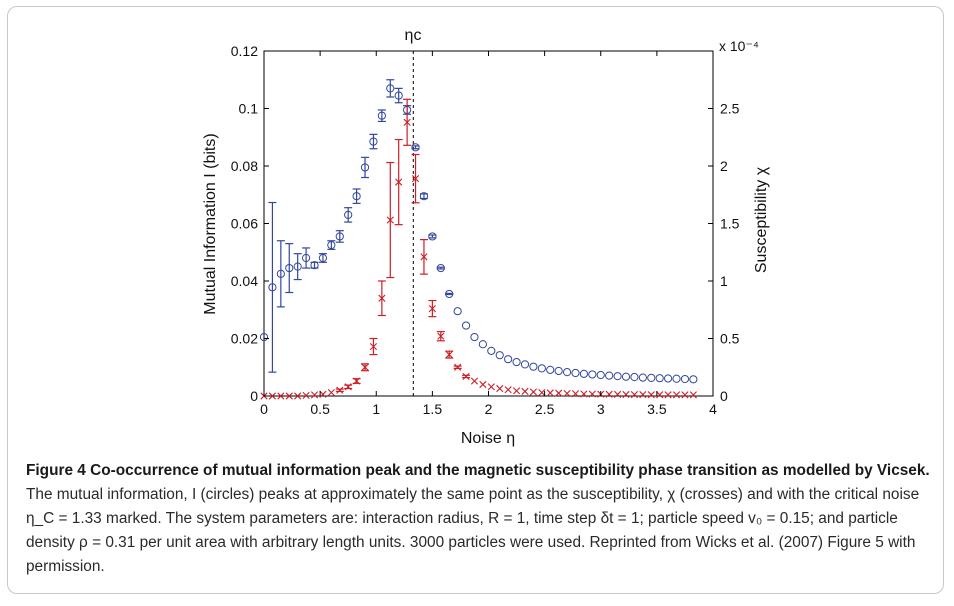 Image resolution: width=954 pixels, height=606 pixels. What do you see at coordinates (724, 166) in the screenshot?
I see `right-y-tick-label: 2` at bounding box center [724, 166].